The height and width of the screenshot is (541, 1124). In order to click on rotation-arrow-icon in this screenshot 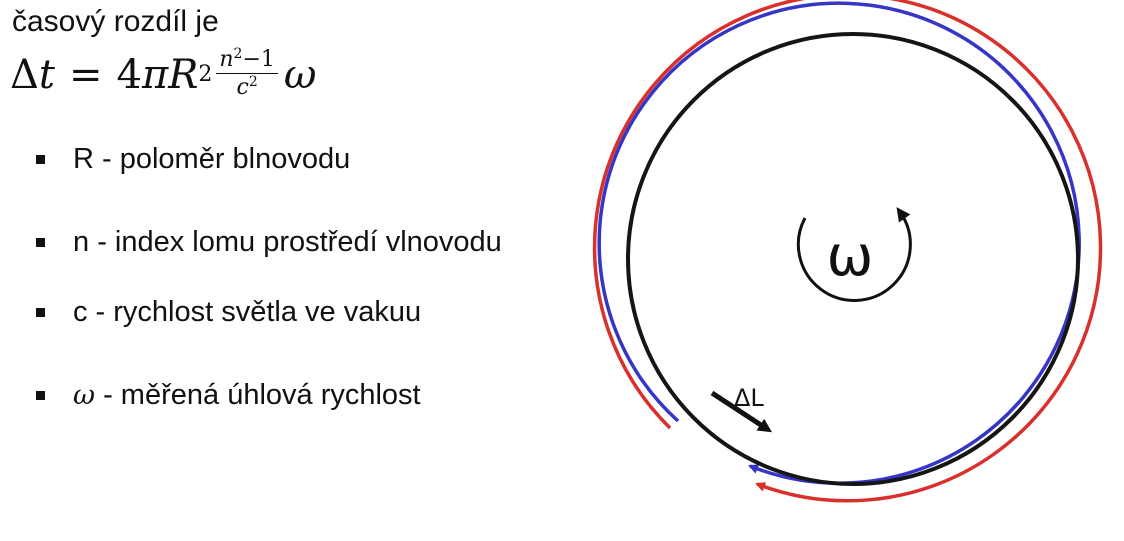, I will do `click(854, 254)`.